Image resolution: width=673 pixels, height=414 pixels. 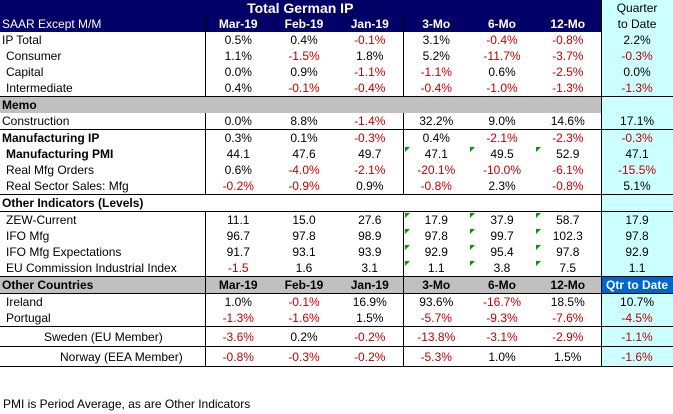 What do you see at coordinates (502, 336) in the screenshot?
I see `cell: -3.1%` at bounding box center [502, 336].